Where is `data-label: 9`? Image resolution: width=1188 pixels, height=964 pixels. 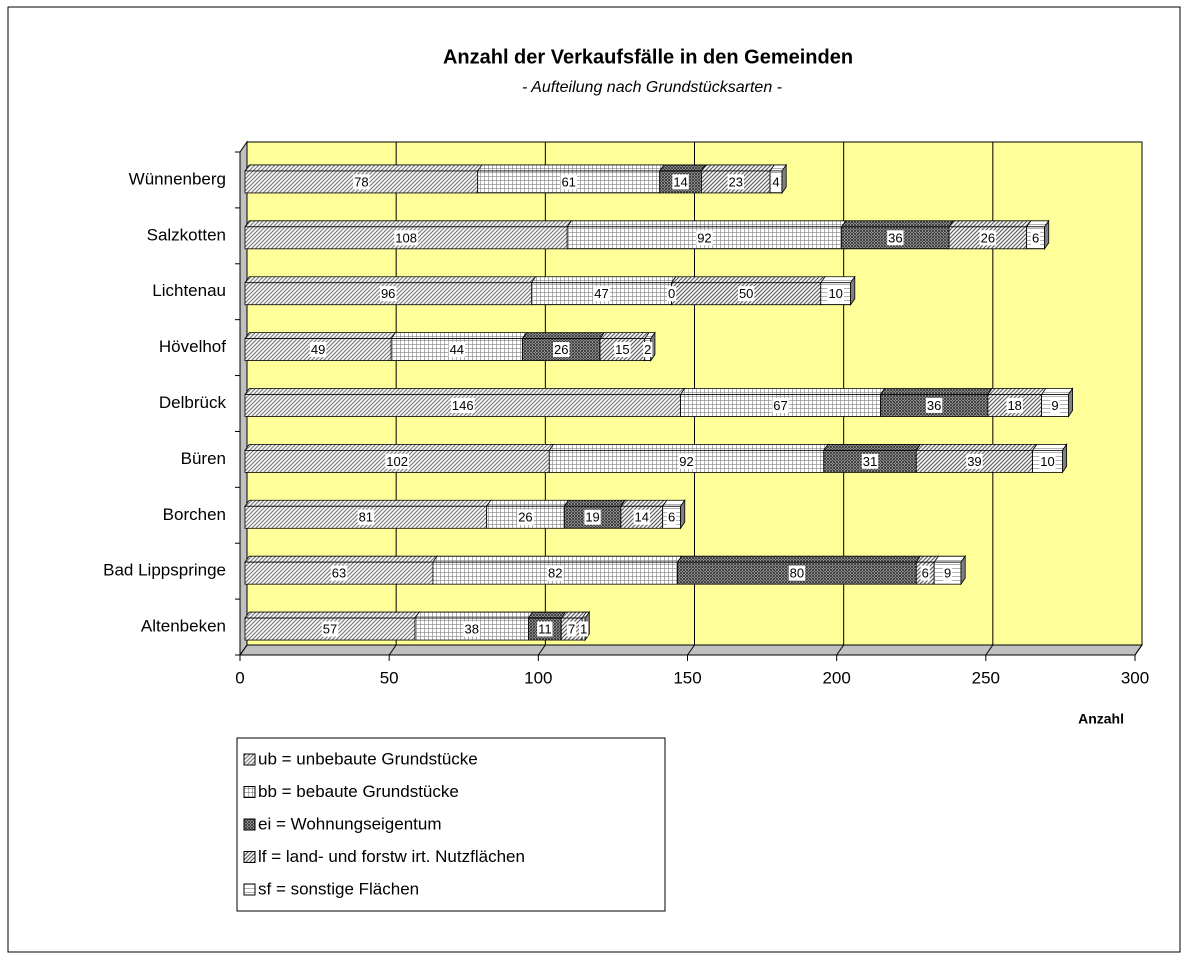
data-label: 9 is located at coordinates (947, 573).